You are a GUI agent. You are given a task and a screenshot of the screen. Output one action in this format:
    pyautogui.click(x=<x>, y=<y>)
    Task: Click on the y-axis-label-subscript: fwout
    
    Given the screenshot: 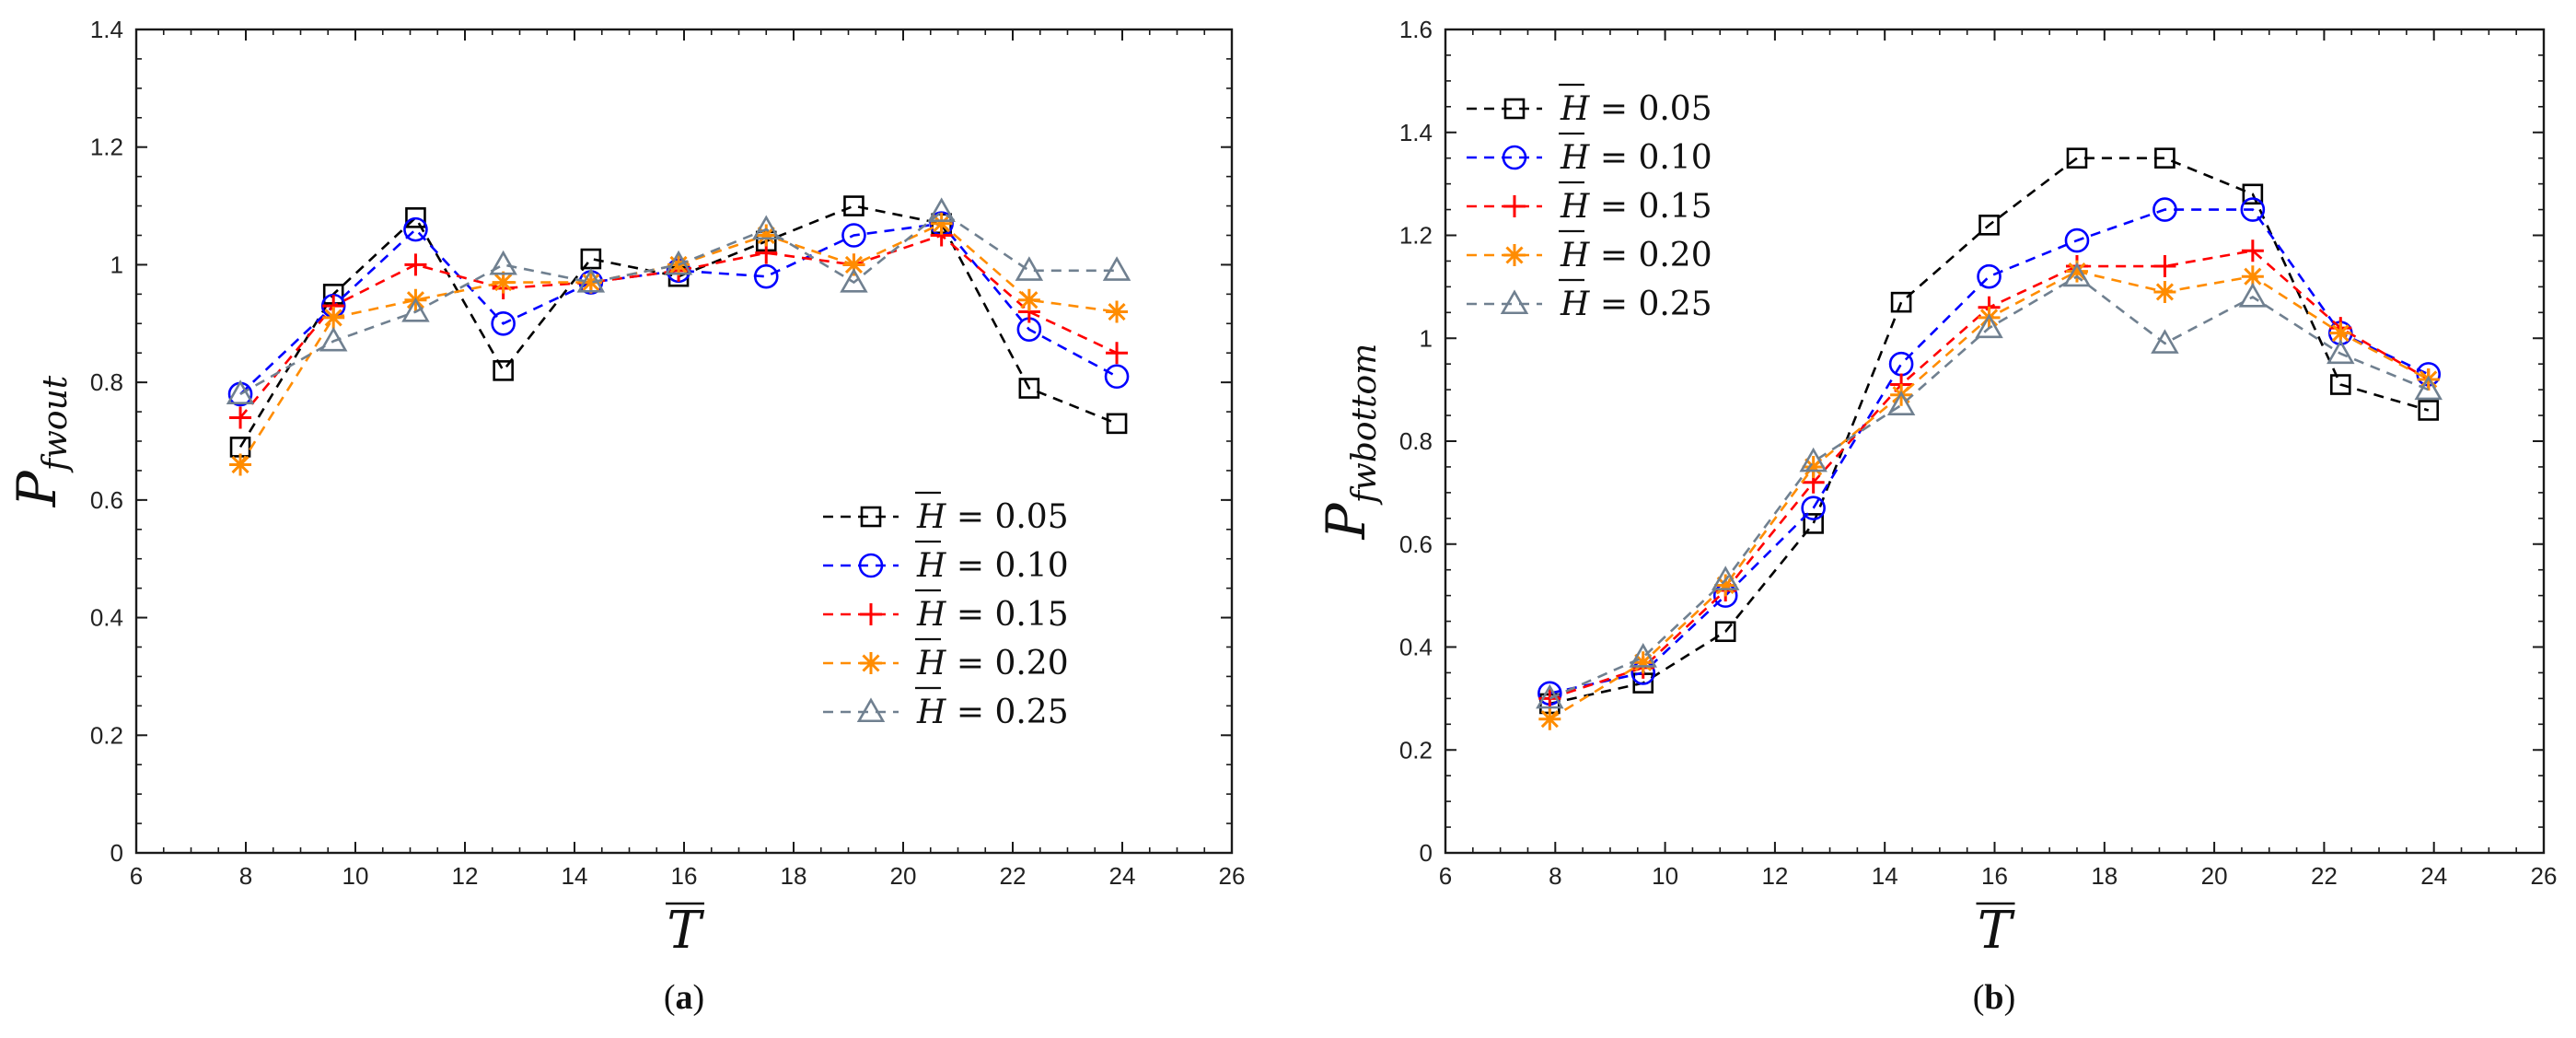 What is the action you would take?
    pyautogui.click(x=56, y=424)
    